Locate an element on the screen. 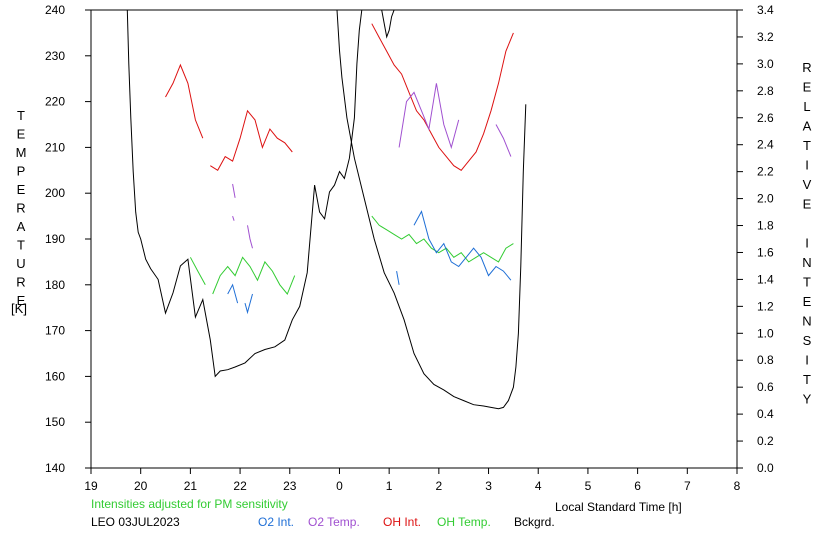 This screenshot has height=535, width=828. x-tick-label: 1 is located at coordinates (389, 486).